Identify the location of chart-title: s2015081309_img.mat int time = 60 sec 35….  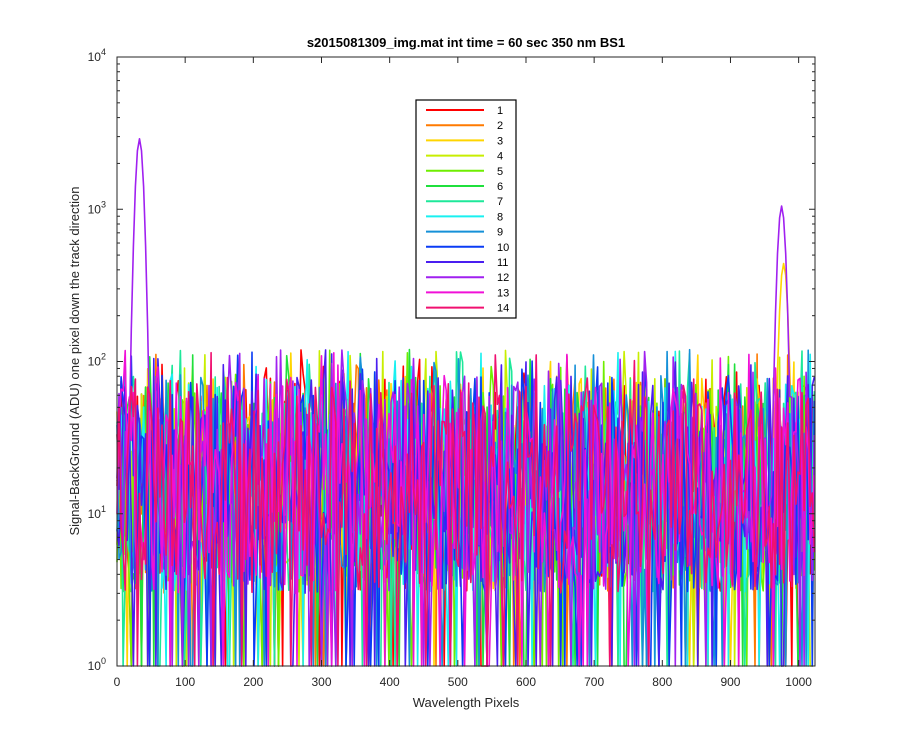
(466, 42).